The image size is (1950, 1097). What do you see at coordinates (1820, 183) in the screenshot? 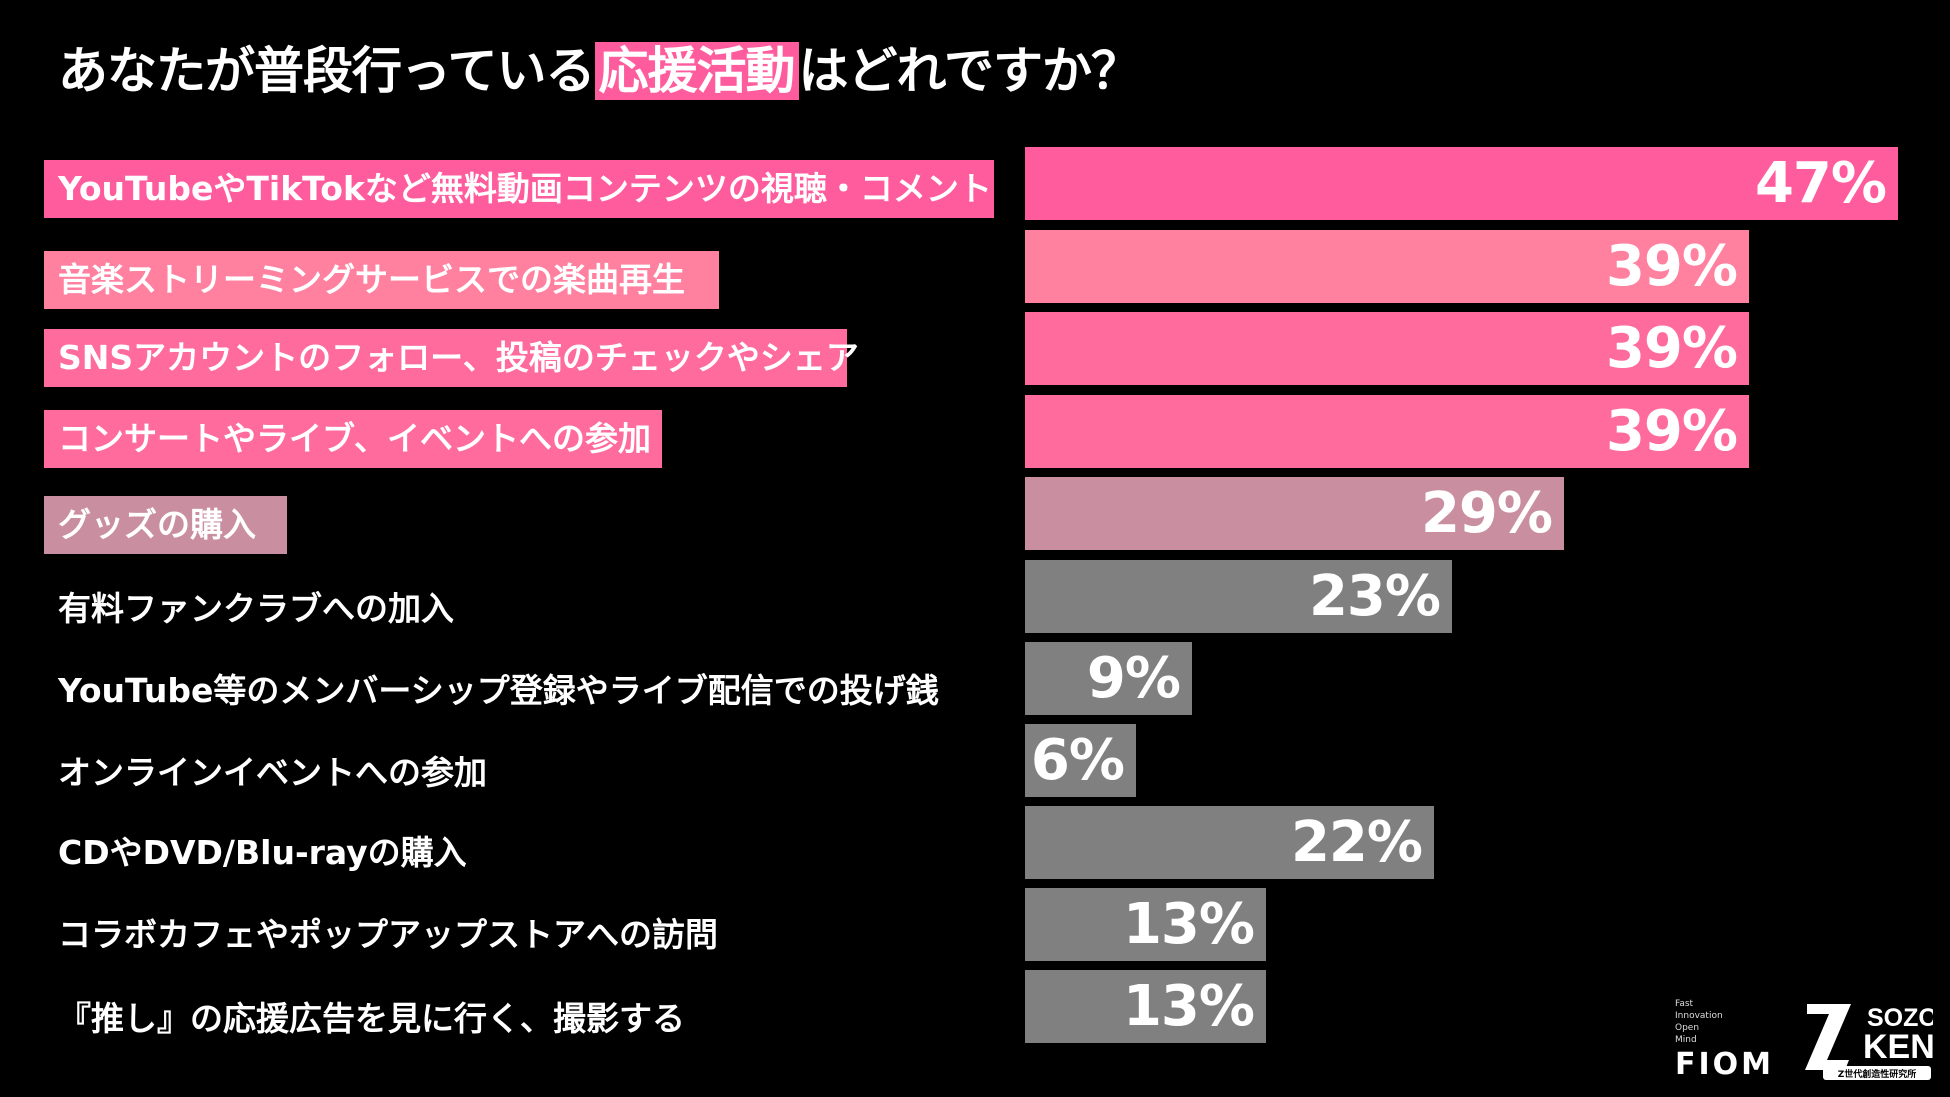
I see `value-label: 47%` at bounding box center [1820, 183].